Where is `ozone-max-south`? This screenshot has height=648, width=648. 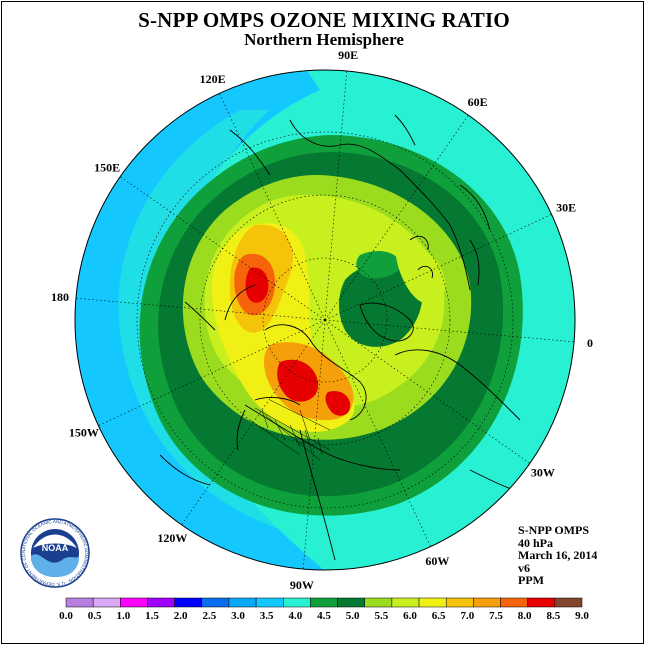 ozone-max-south is located at coordinates (298, 380).